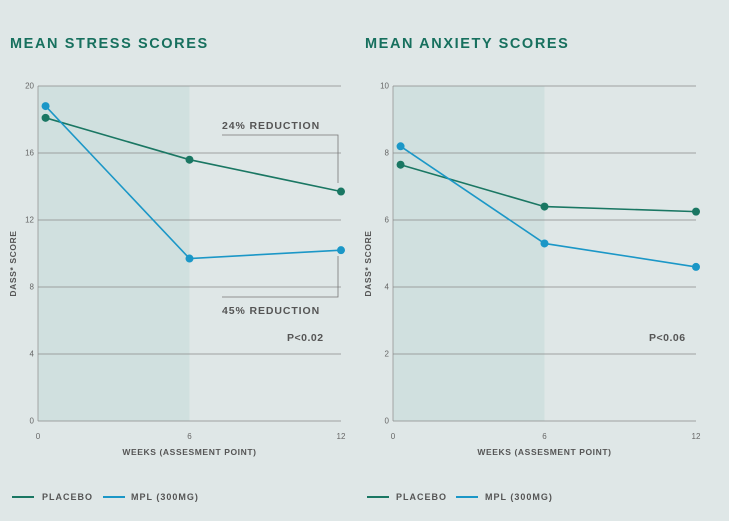  What do you see at coordinates (341, 436) in the screenshot?
I see `c0-x-tick-label: 12` at bounding box center [341, 436].